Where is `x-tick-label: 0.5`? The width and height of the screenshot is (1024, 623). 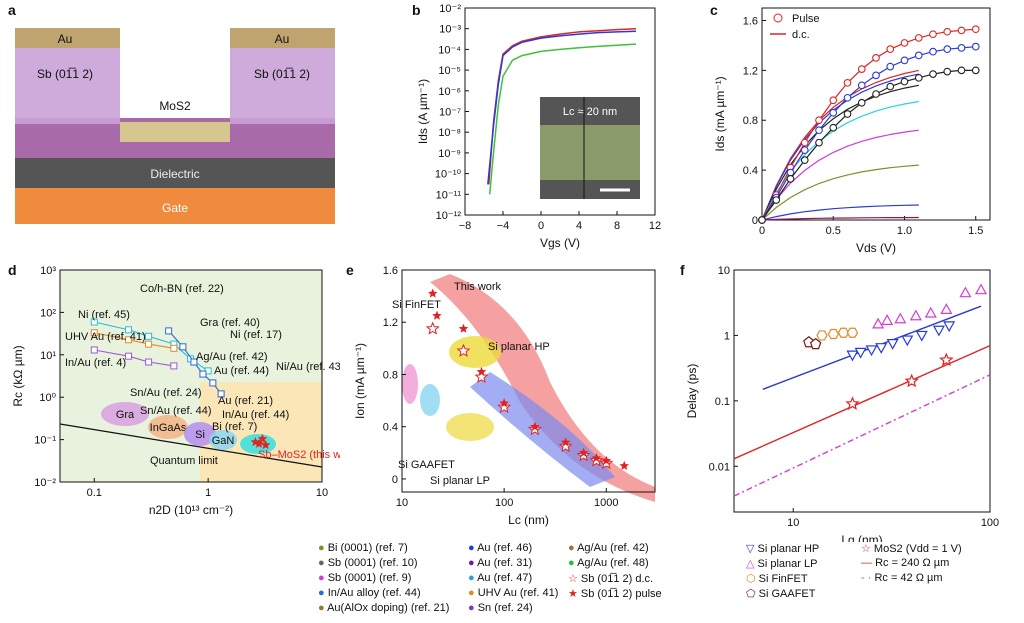 x-tick-label: 0.5 is located at coordinates (833, 231).